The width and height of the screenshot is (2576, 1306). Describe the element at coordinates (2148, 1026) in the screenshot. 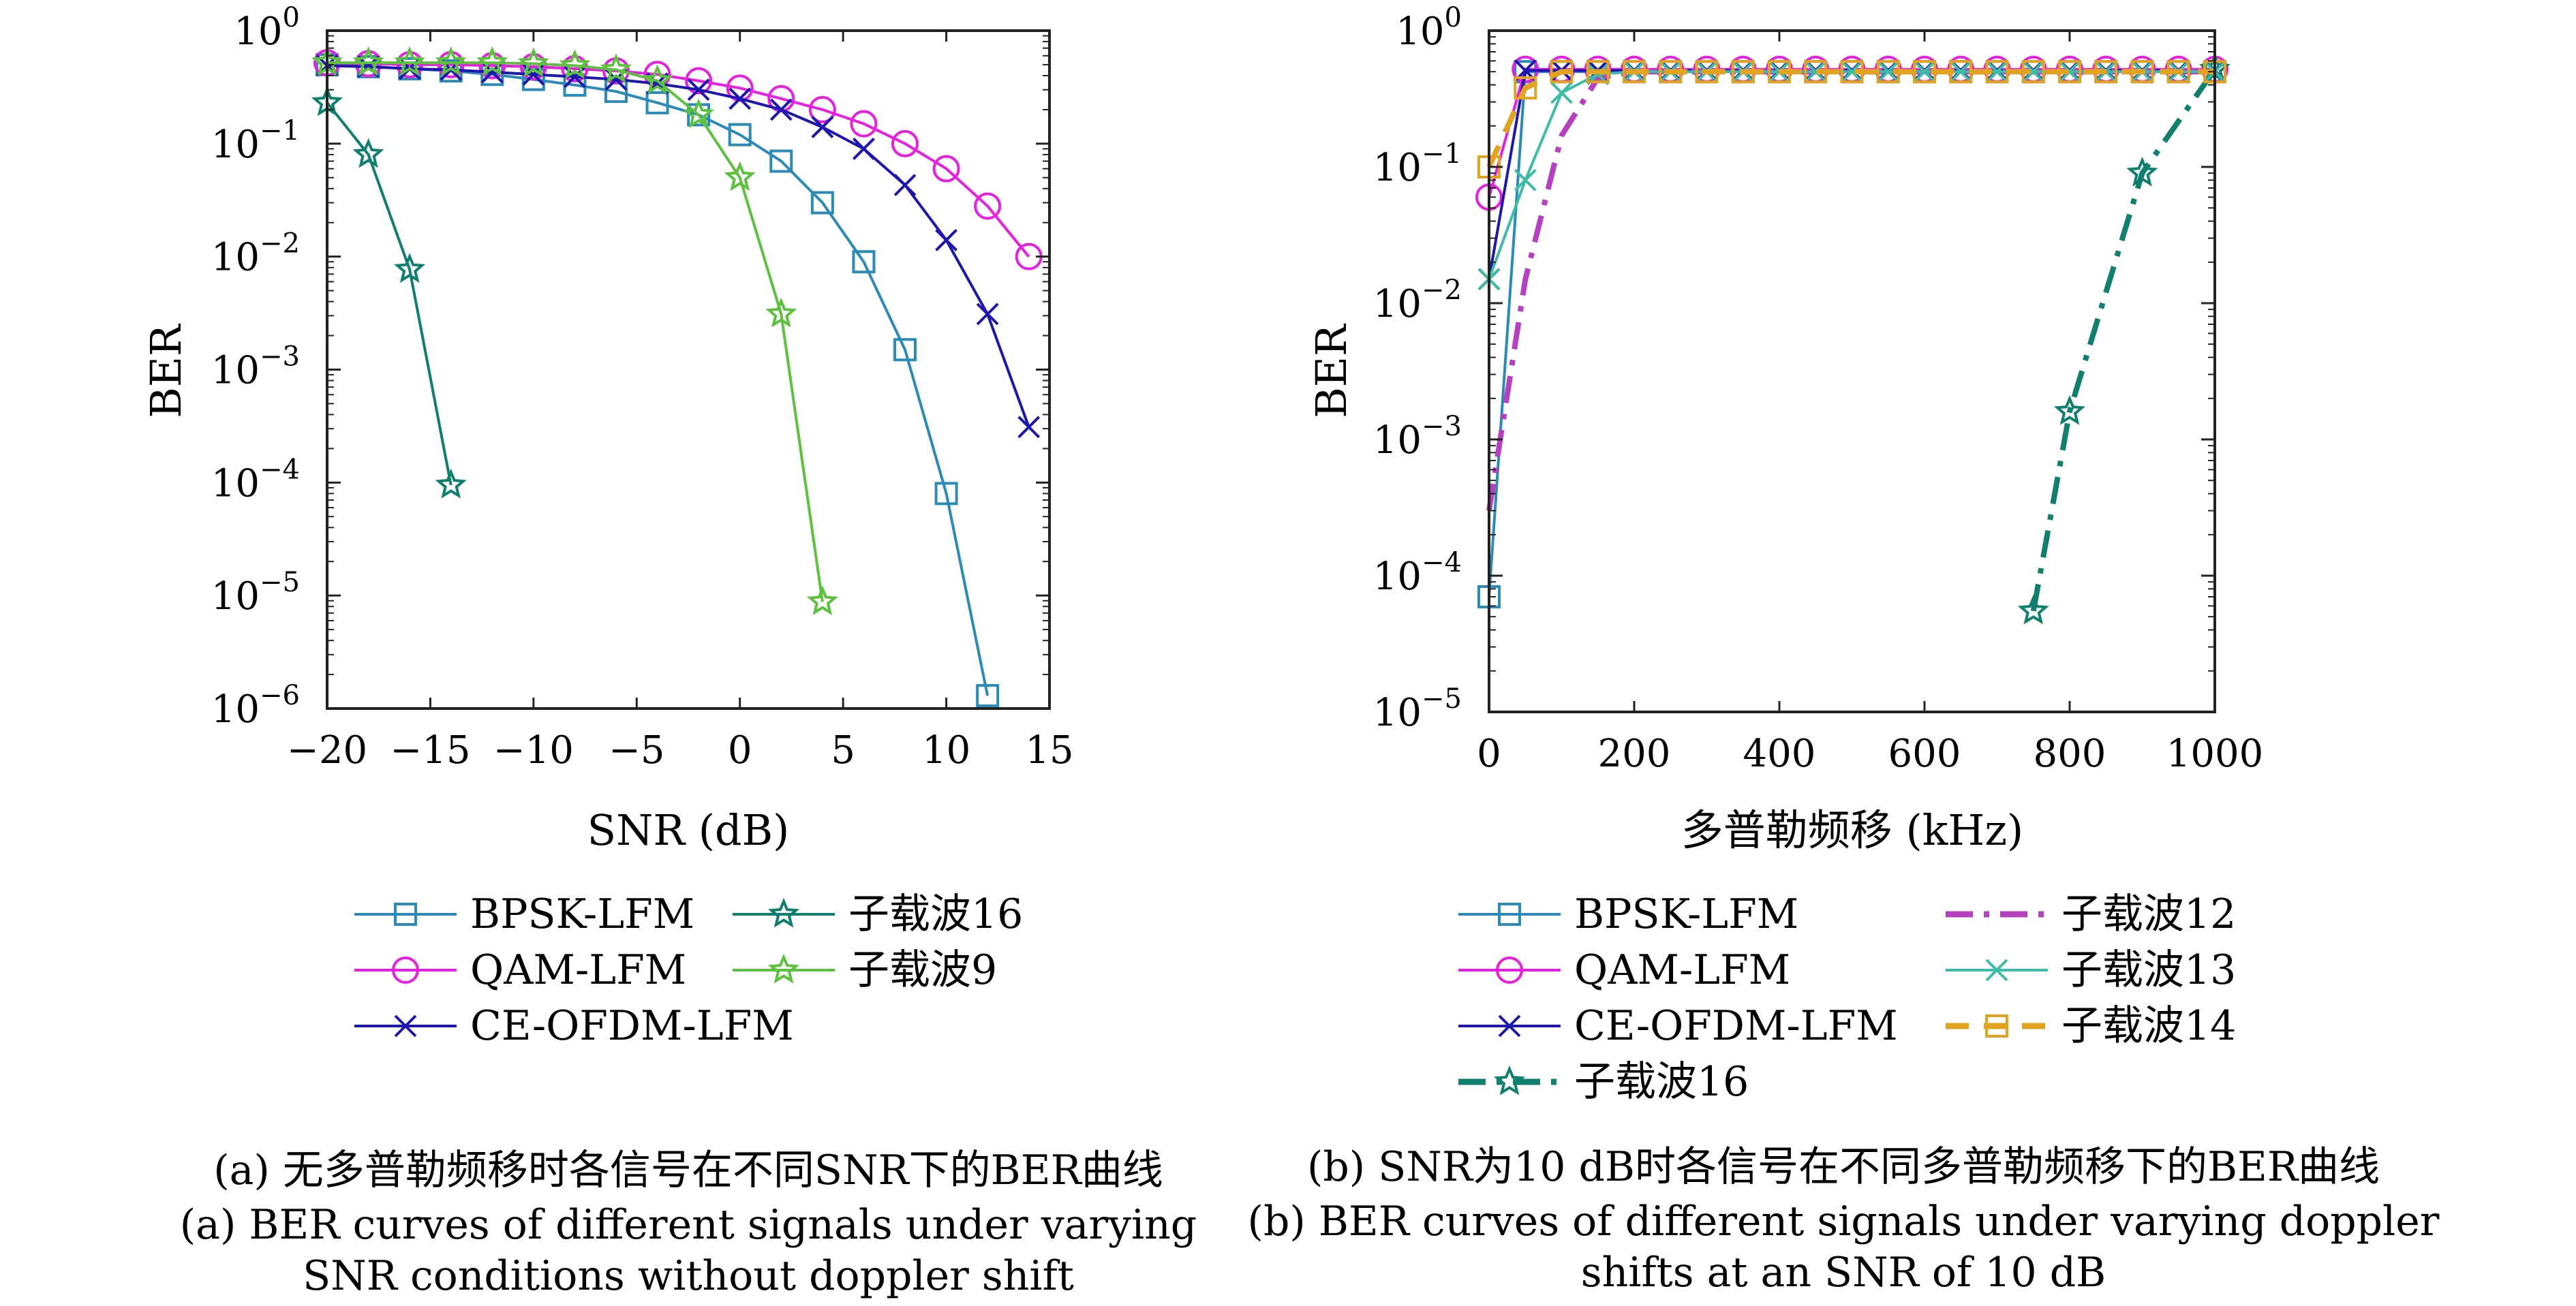

I see `b-legend-label: 子载波14` at that location.